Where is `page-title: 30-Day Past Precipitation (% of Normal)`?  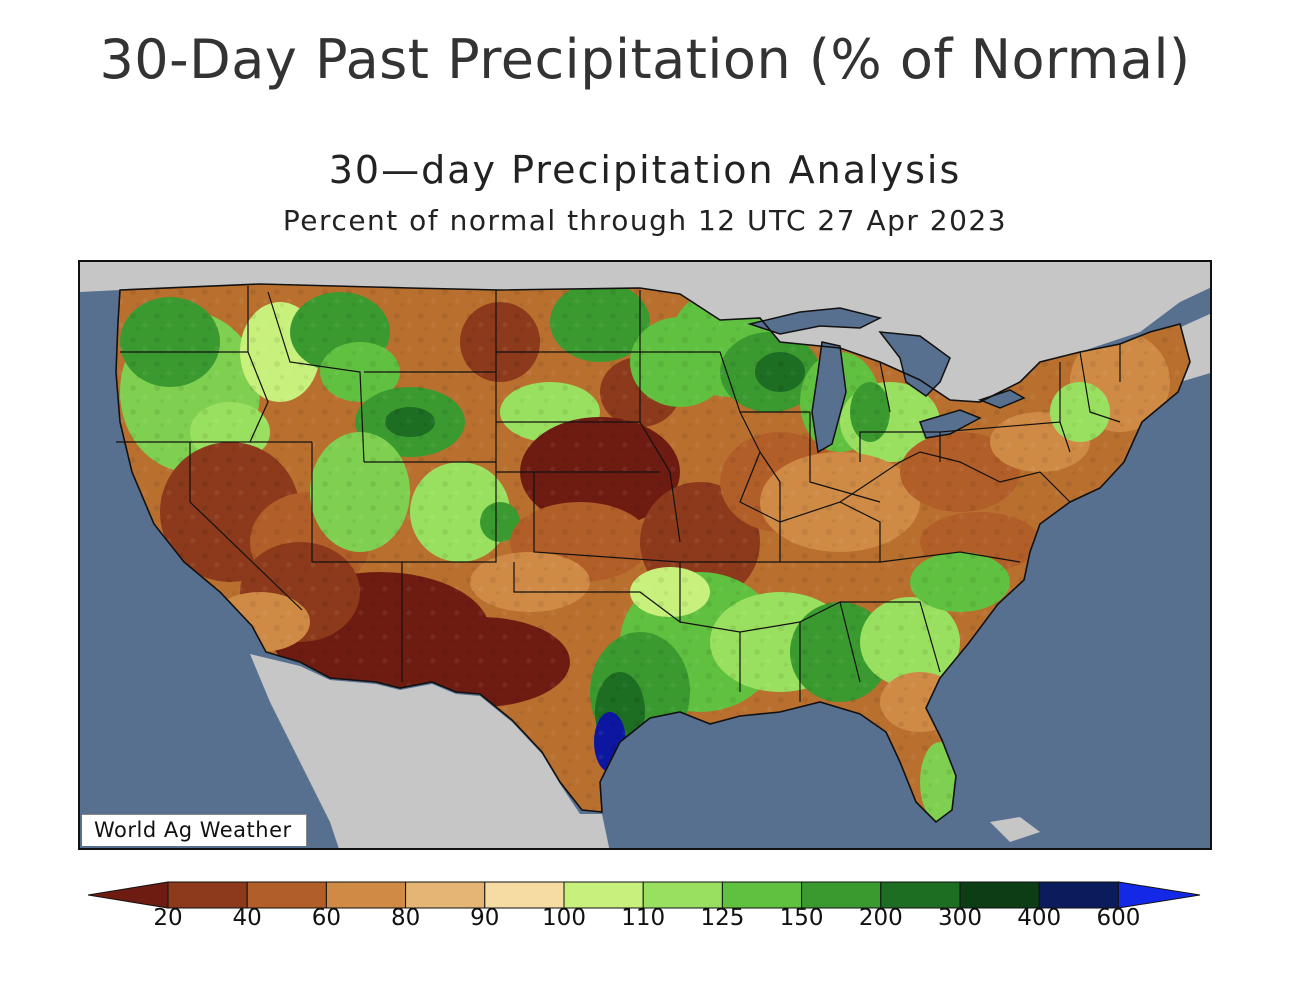
page-title: 30-Day Past Precipitation (% of Normal) is located at coordinates (645, 59).